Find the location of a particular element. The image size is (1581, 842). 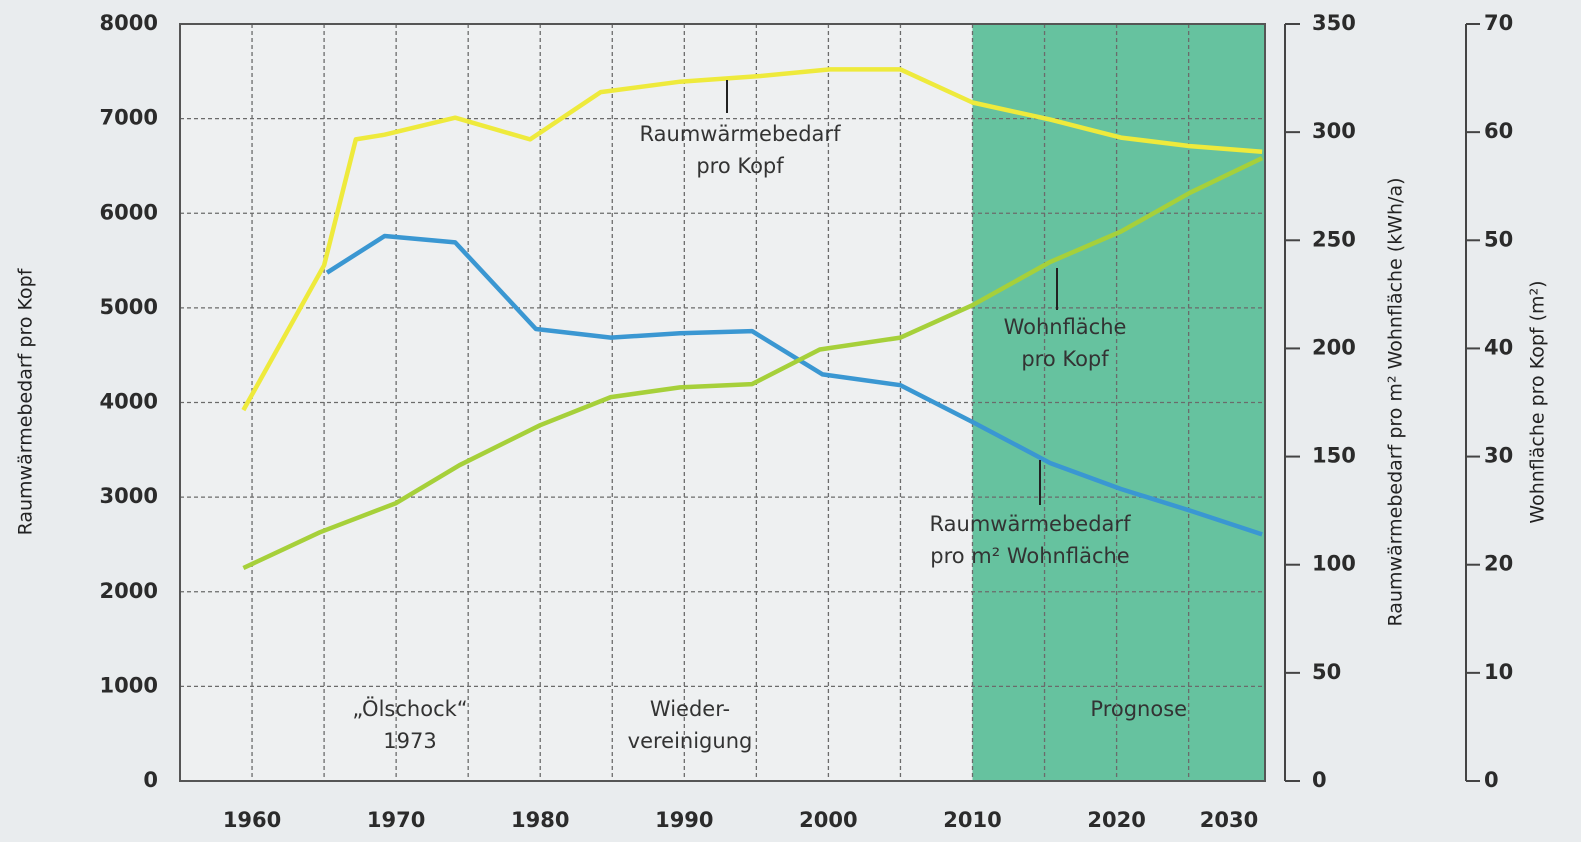

y3-tick-label: 40 is located at coordinates (1498, 347).